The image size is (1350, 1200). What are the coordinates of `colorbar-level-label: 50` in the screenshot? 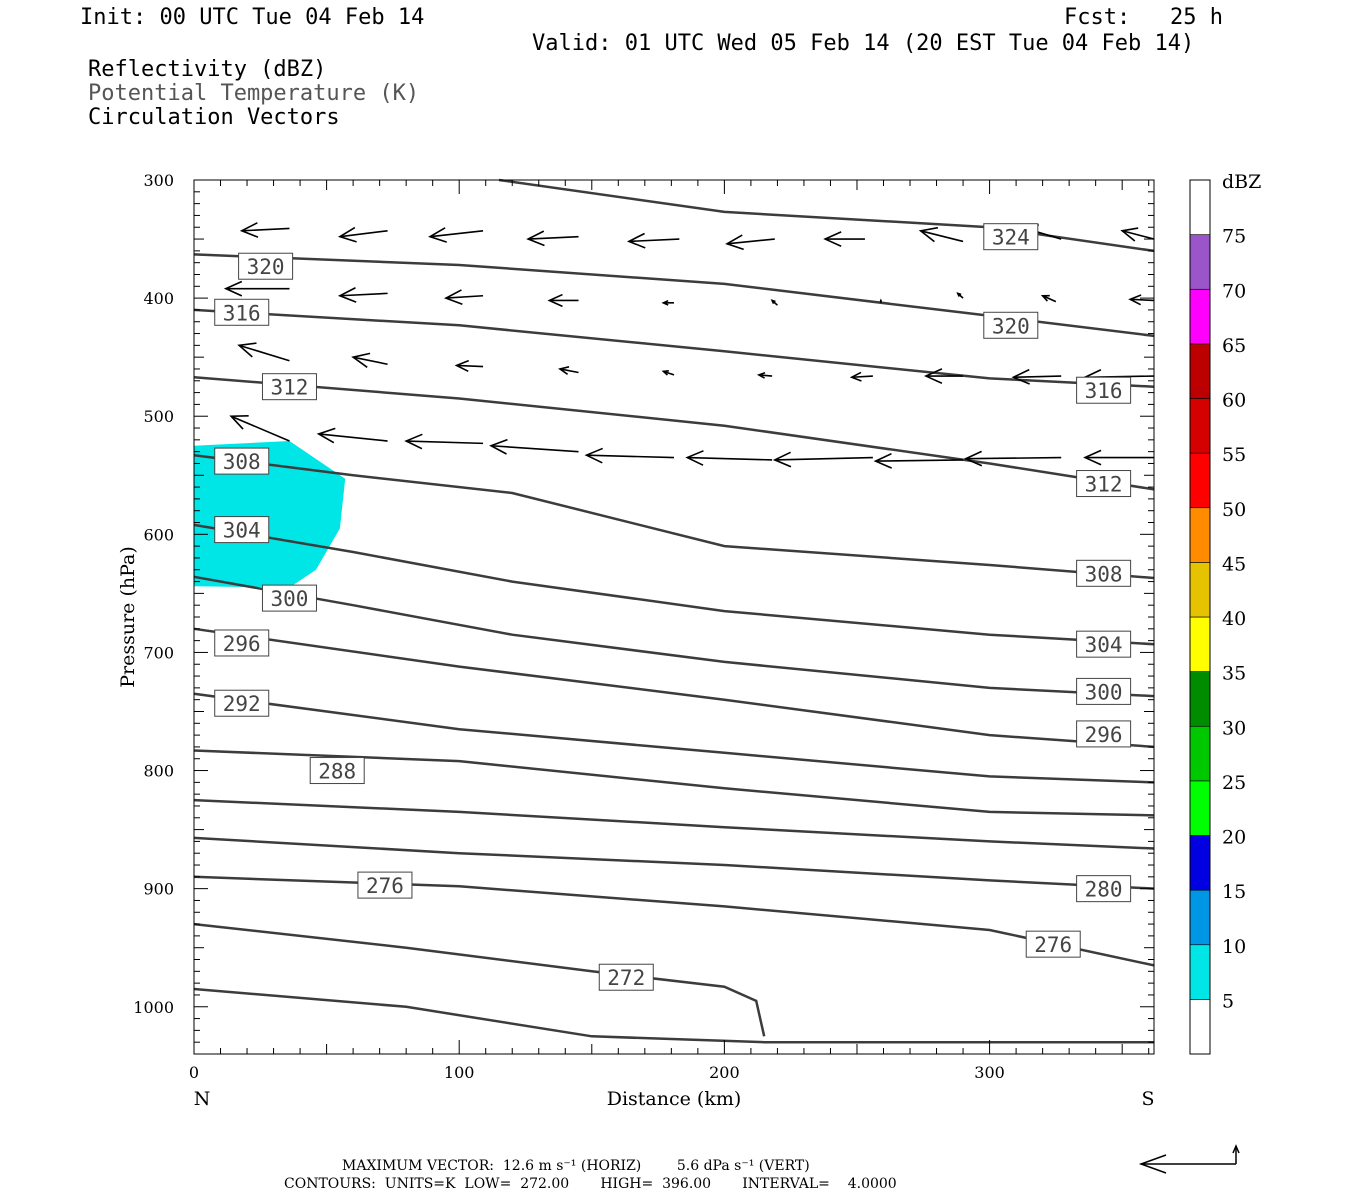 It's located at (1234, 510).